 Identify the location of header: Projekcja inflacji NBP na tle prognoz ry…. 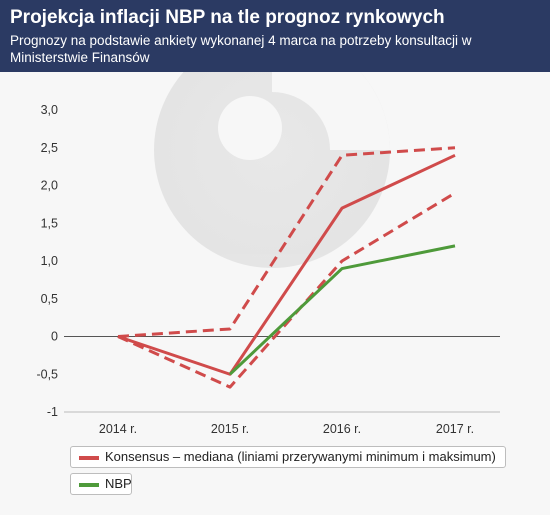
(275, 36).